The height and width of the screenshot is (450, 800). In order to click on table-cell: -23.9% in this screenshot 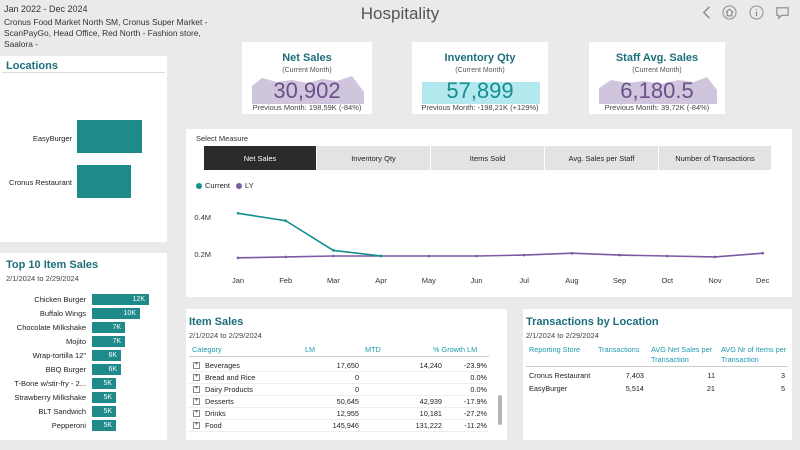, I will do `click(475, 365)`.